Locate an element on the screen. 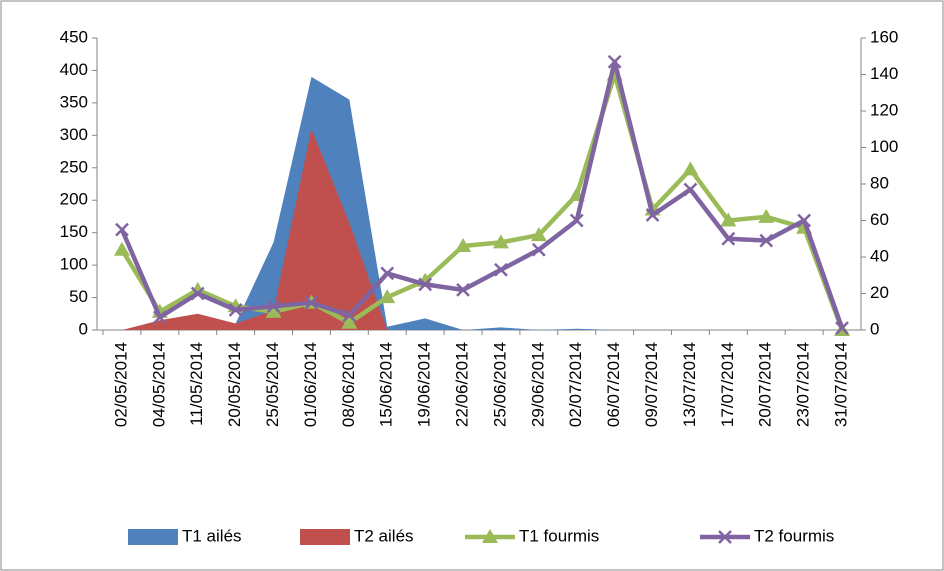  x-tick-label: 02/07/2014 is located at coordinates (575, 384).